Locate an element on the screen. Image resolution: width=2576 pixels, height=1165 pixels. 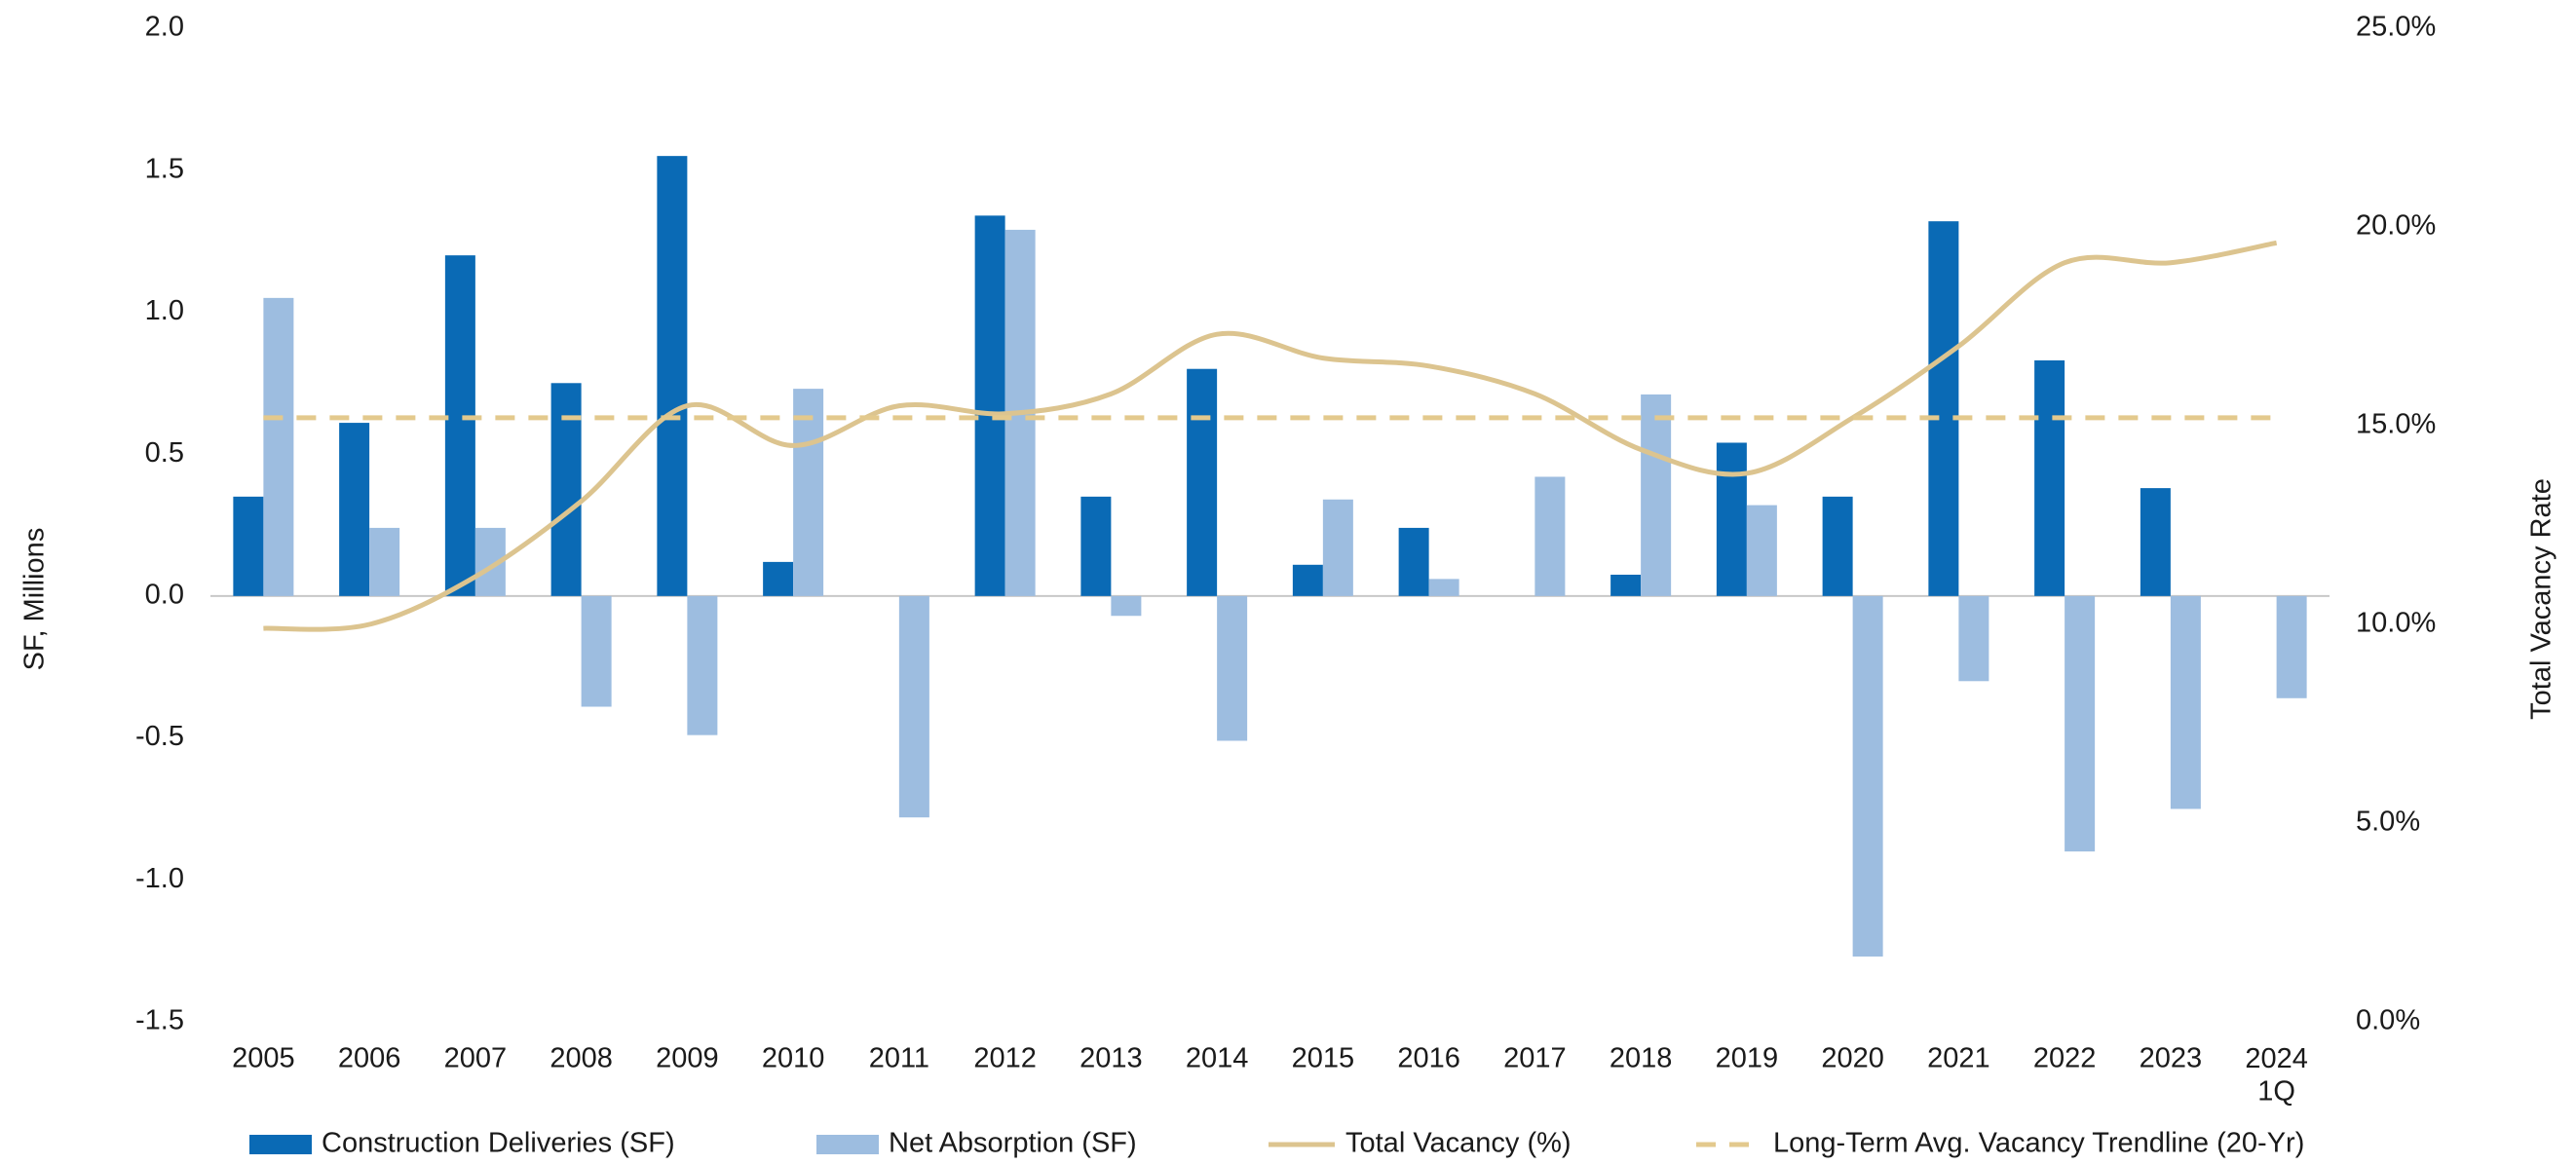
x-tick-label: 2005 is located at coordinates (263, 1058).